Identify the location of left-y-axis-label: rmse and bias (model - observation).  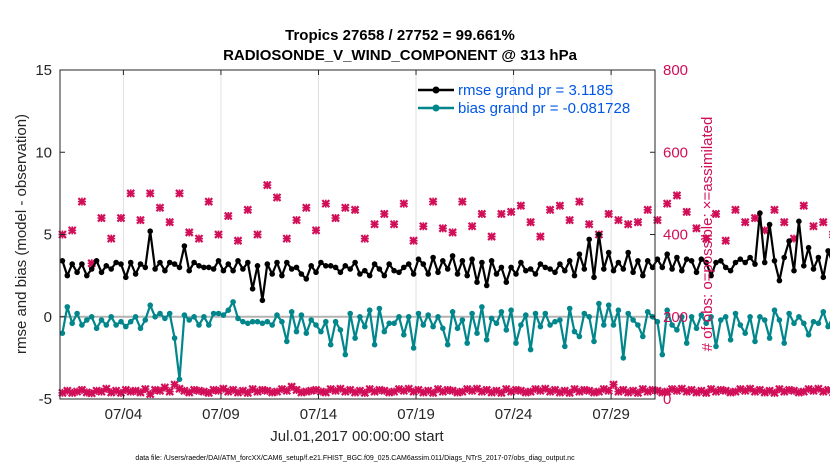
(21, 234).